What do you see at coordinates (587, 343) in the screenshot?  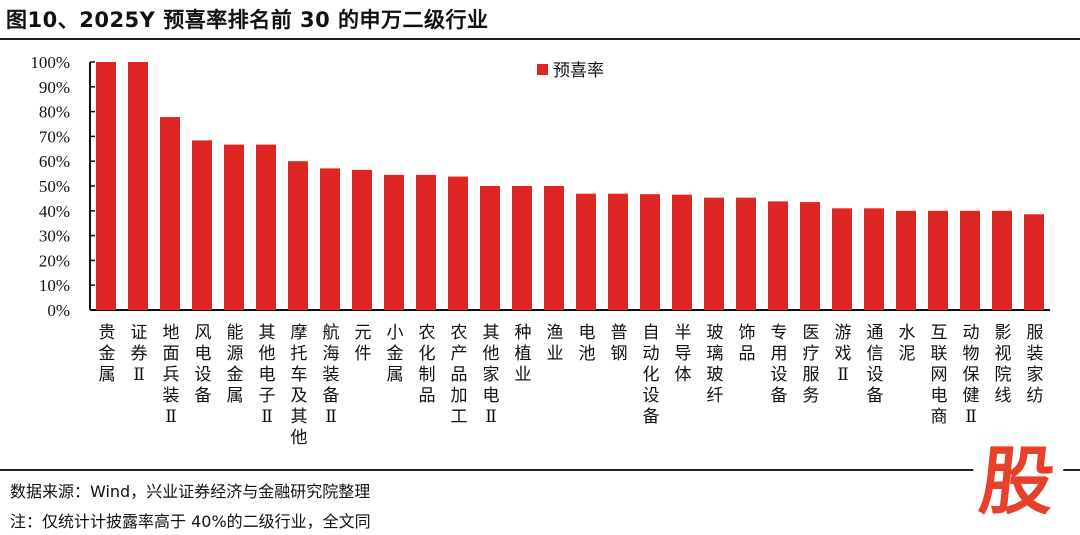 I see `category-label: 电池` at bounding box center [587, 343].